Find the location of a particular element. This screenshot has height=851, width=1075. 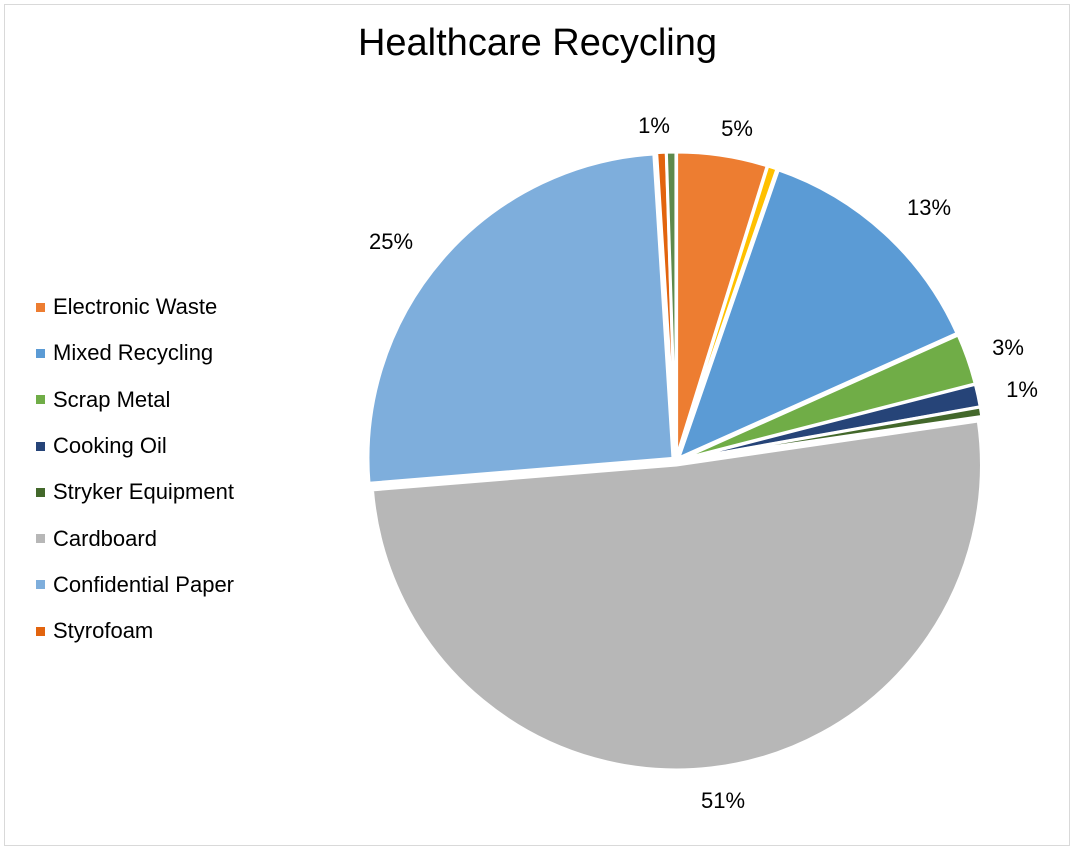

legend-label: Cooking Oil is located at coordinates (110, 446).